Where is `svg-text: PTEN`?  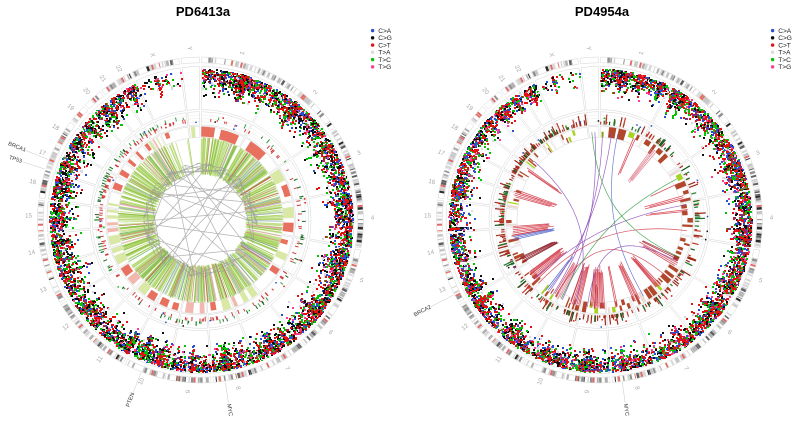 svg-text: PTEN is located at coordinates (130, 400).